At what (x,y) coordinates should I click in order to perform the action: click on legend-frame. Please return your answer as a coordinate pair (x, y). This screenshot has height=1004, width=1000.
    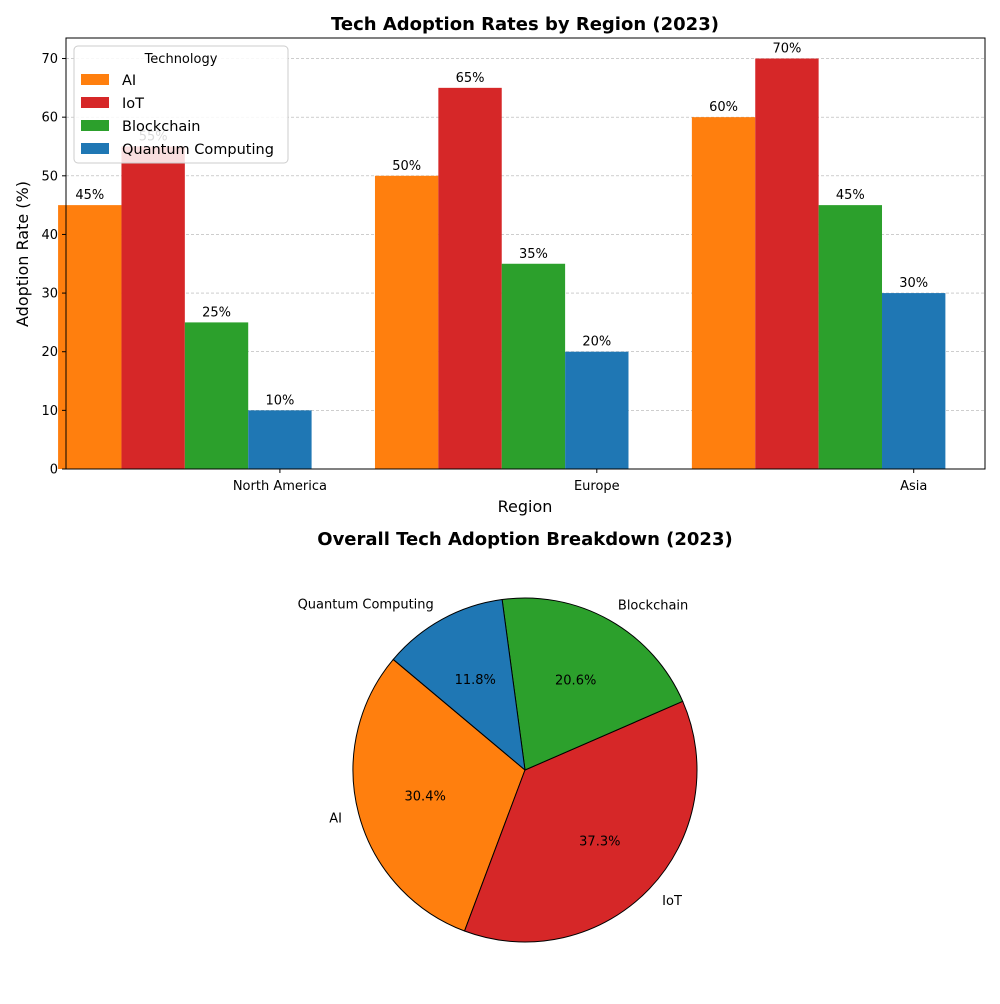
    Looking at the image, I should click on (181, 104).